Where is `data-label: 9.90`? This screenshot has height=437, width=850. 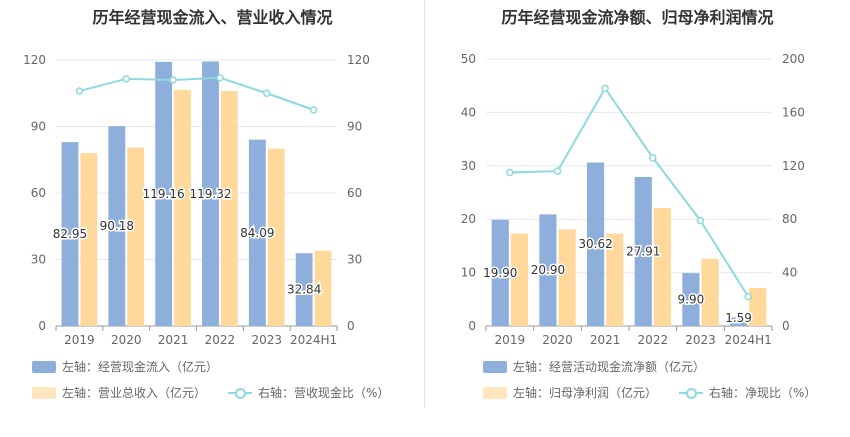
data-label: 9.90 is located at coordinates (691, 300).